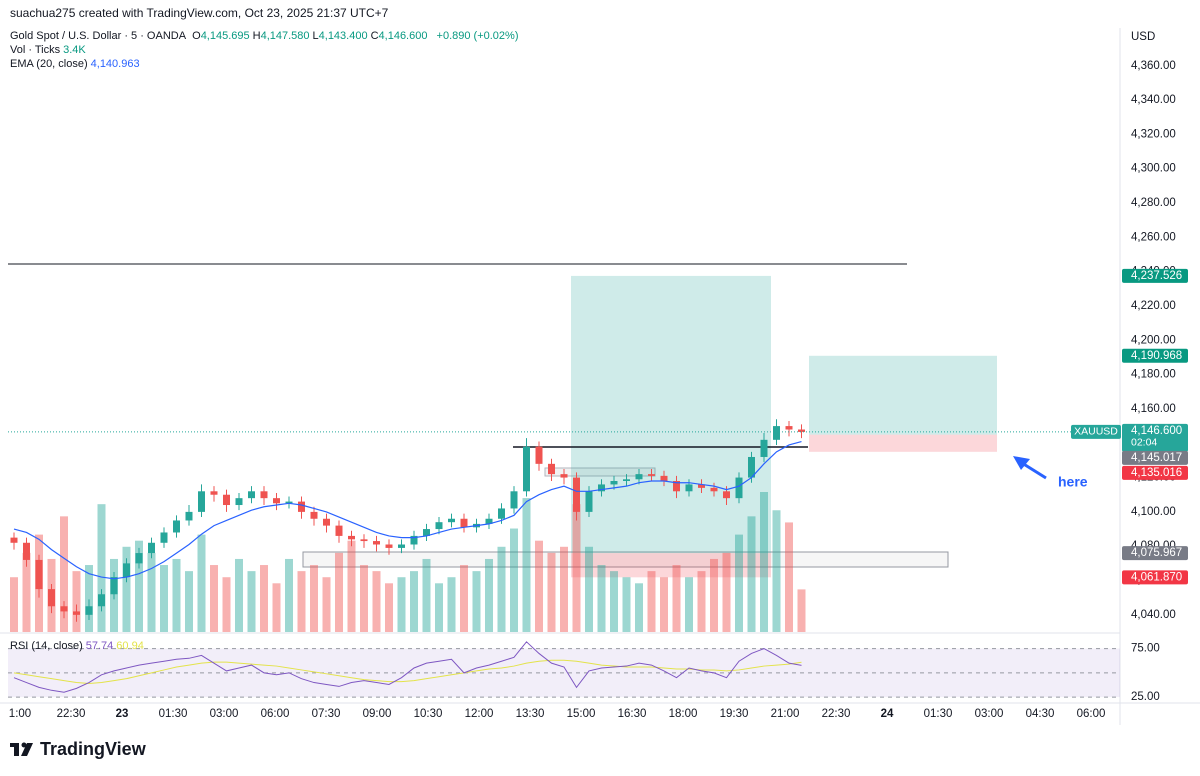  I want to click on rsi-ma-line, so click(407, 672).